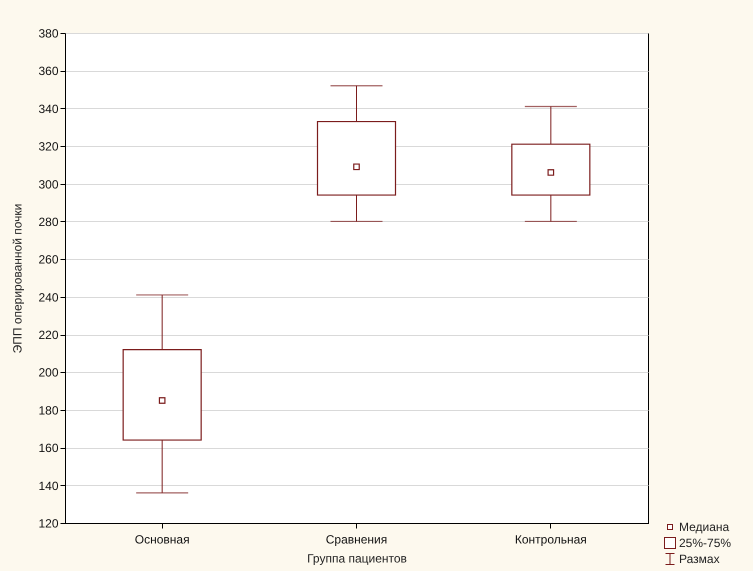 The image size is (753, 571). I want to click on text: Медиана, so click(704, 527).